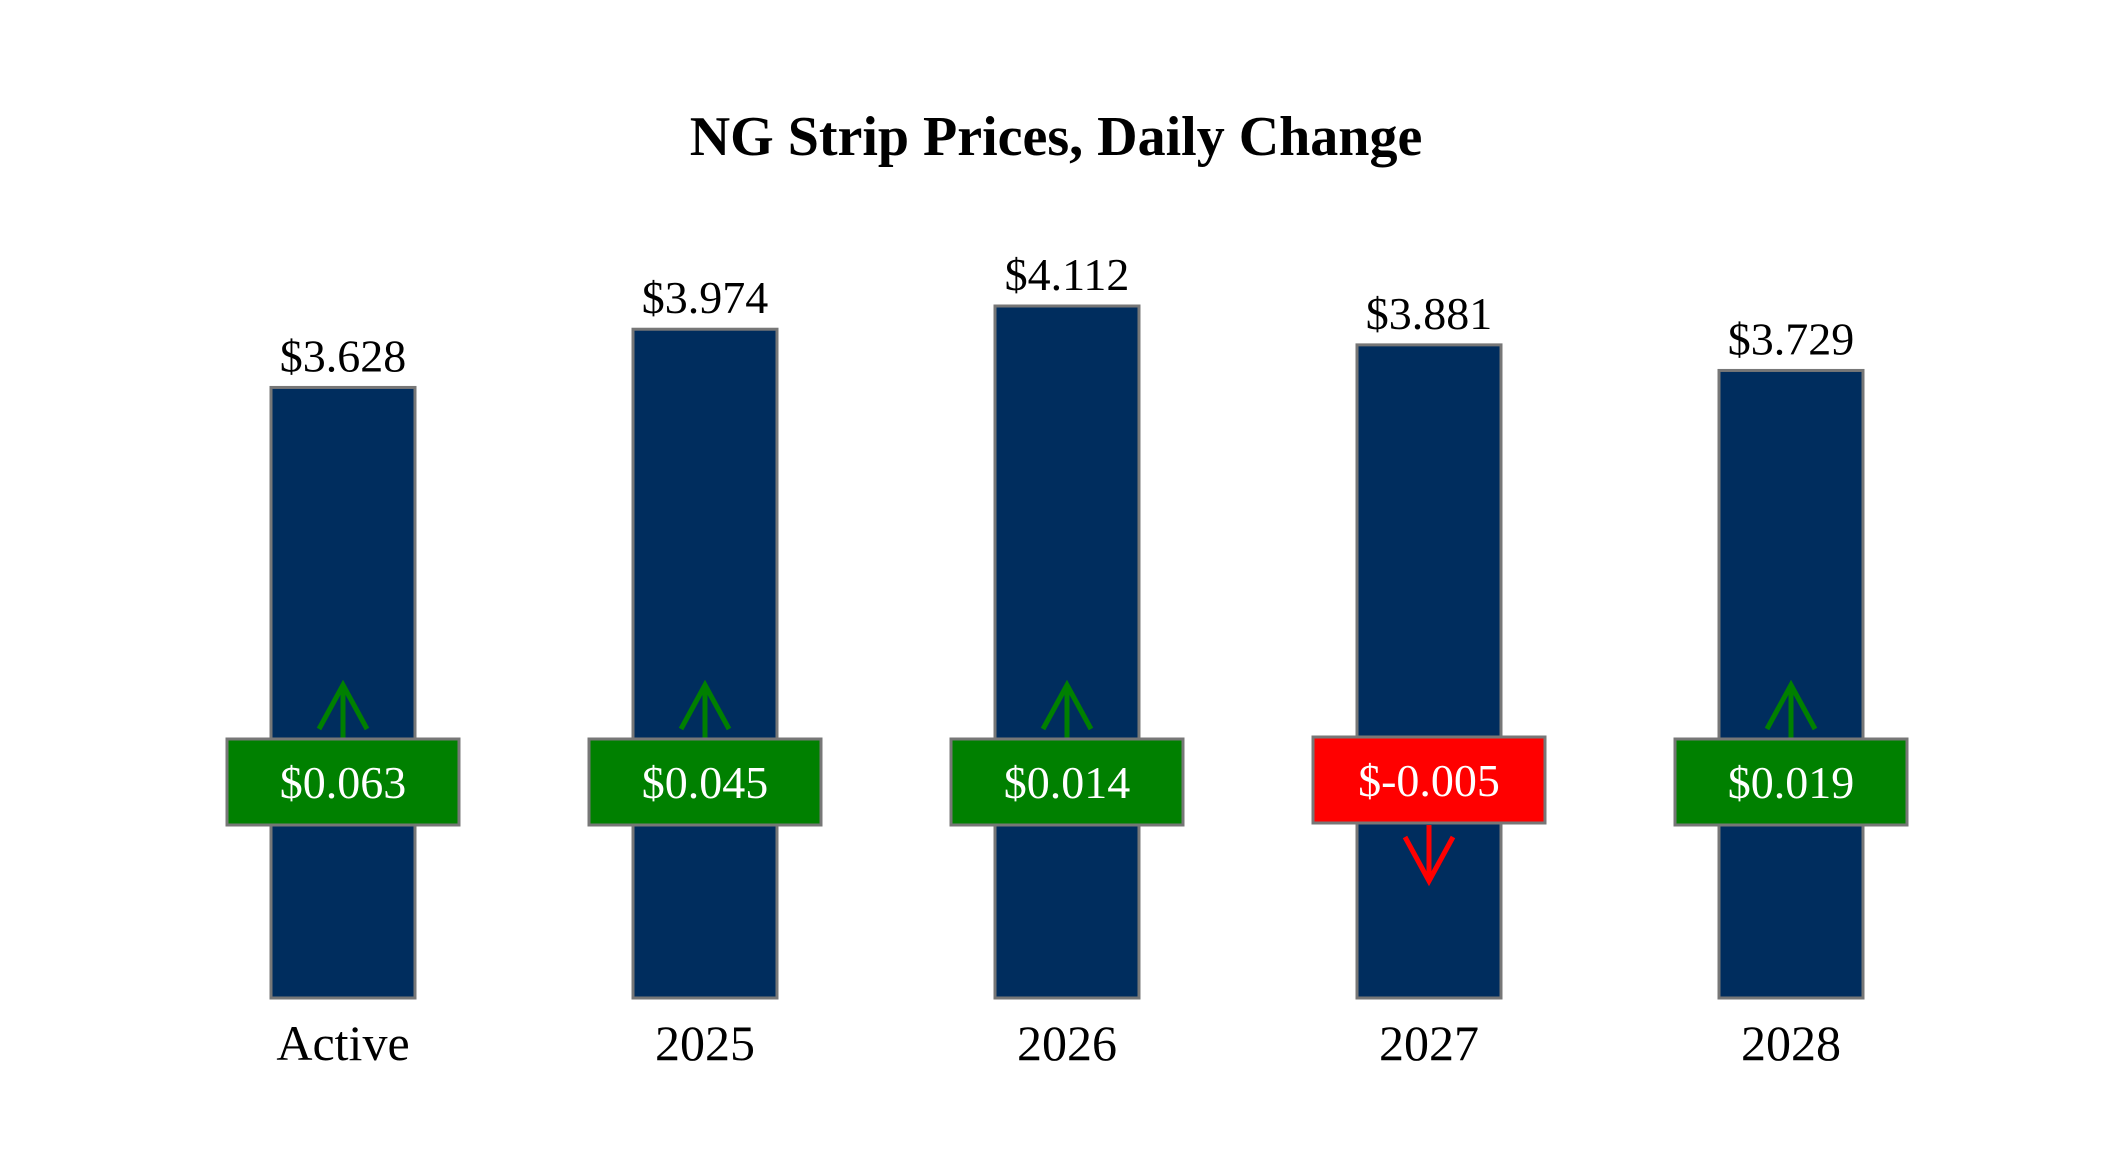 The image size is (2112, 1152). What do you see at coordinates (1056, 137) in the screenshot?
I see `chart-title: NG Strip Prices, Daily Change` at bounding box center [1056, 137].